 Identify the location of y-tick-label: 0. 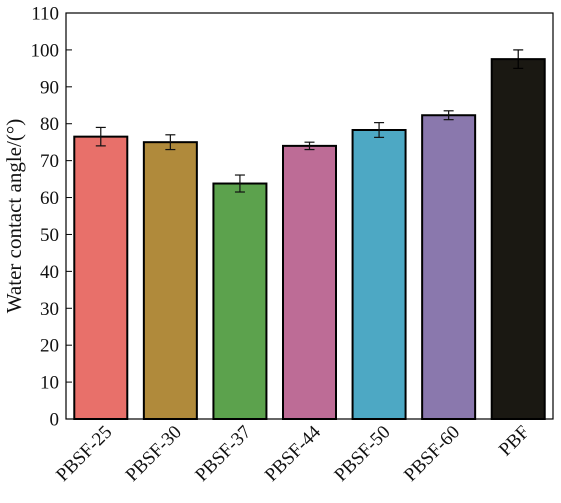
(55, 420).